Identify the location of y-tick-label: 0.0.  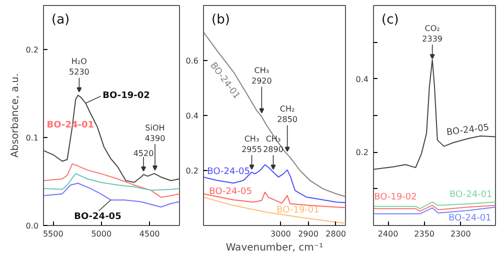
(32, 226).